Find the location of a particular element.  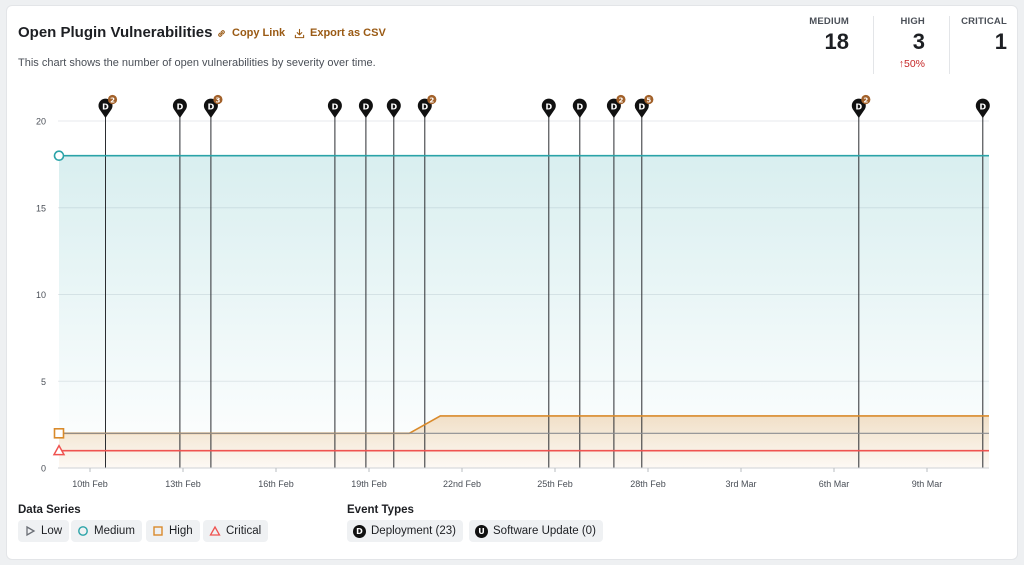

link-icon is located at coordinates (221, 33).